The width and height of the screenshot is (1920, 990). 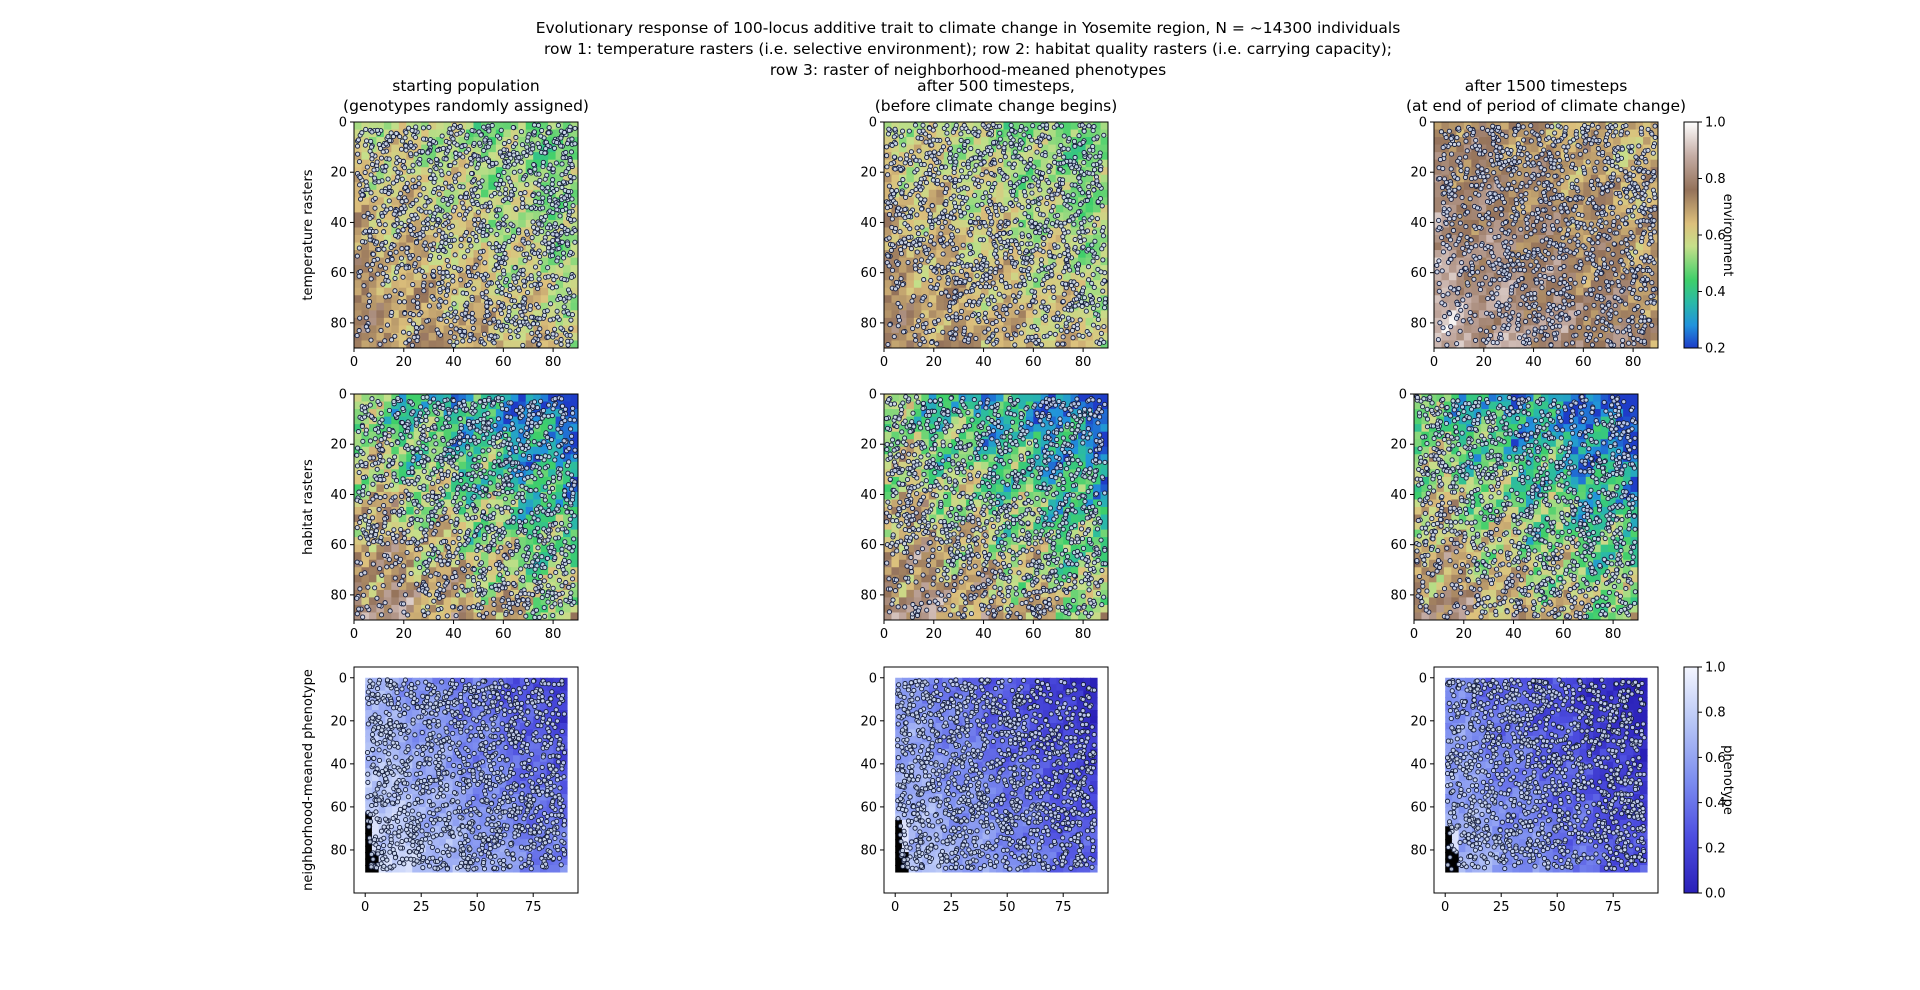 I want to click on raster-temp-start, so click(x=466, y=235).